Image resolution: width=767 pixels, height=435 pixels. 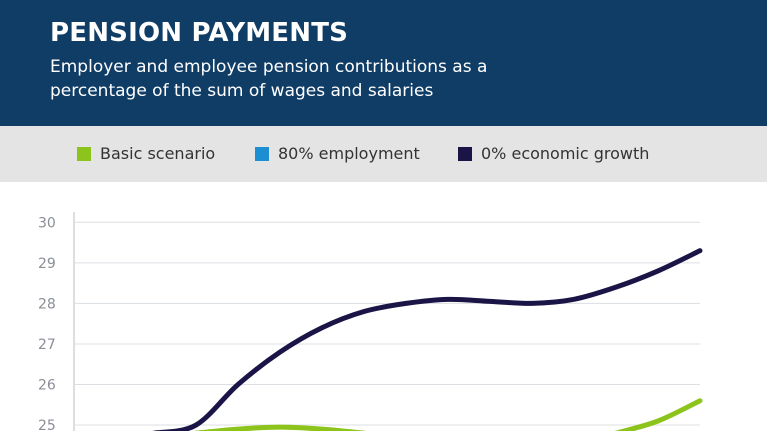 What do you see at coordinates (465, 153) in the screenshot?
I see `legend-swatch-0-economic-growth` at bounding box center [465, 153].